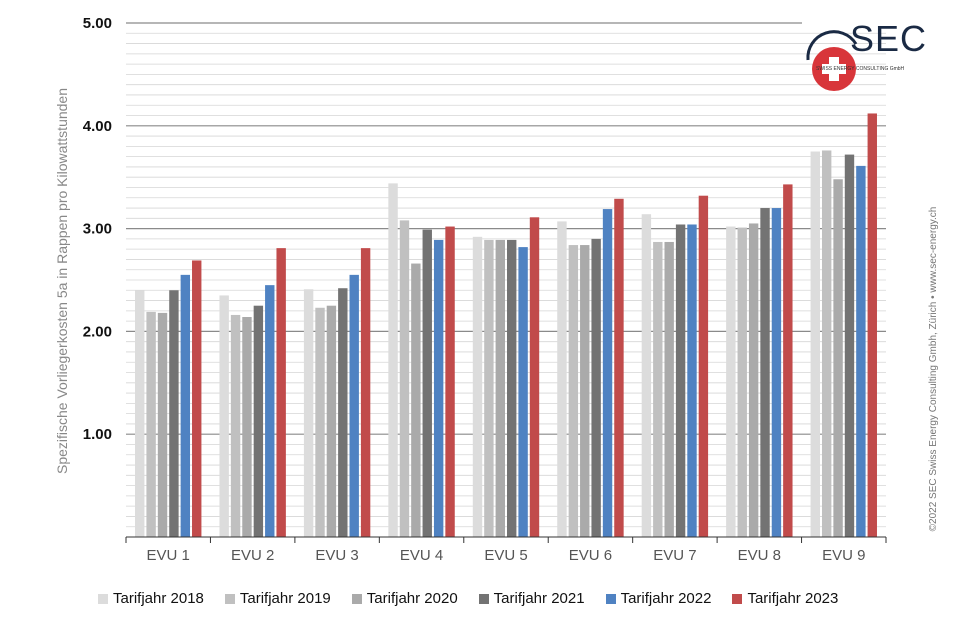 The image size is (960, 622). What do you see at coordinates (843, 555) in the screenshot?
I see `x-tick-label: EVU 9` at bounding box center [843, 555].